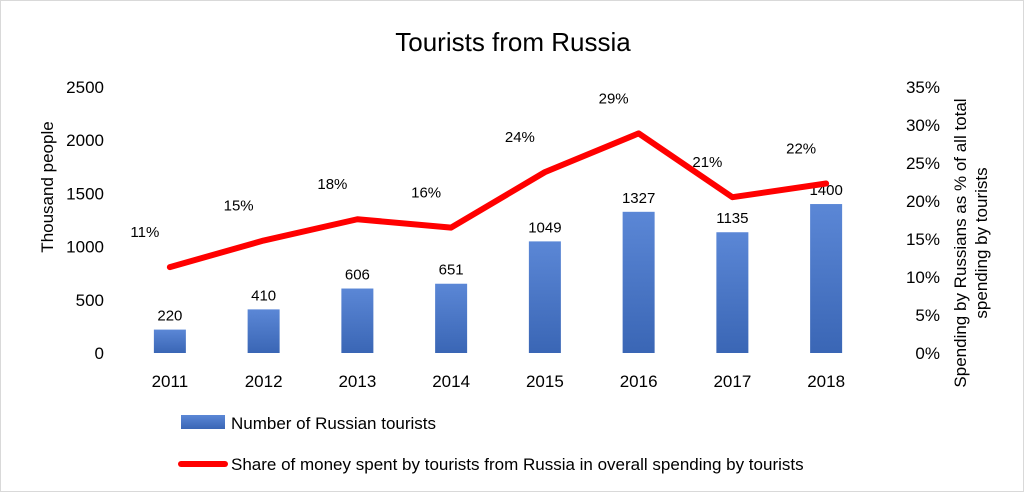 The width and height of the screenshot is (1024, 492). I want to click on x-tick-label: 2015, so click(545, 381).